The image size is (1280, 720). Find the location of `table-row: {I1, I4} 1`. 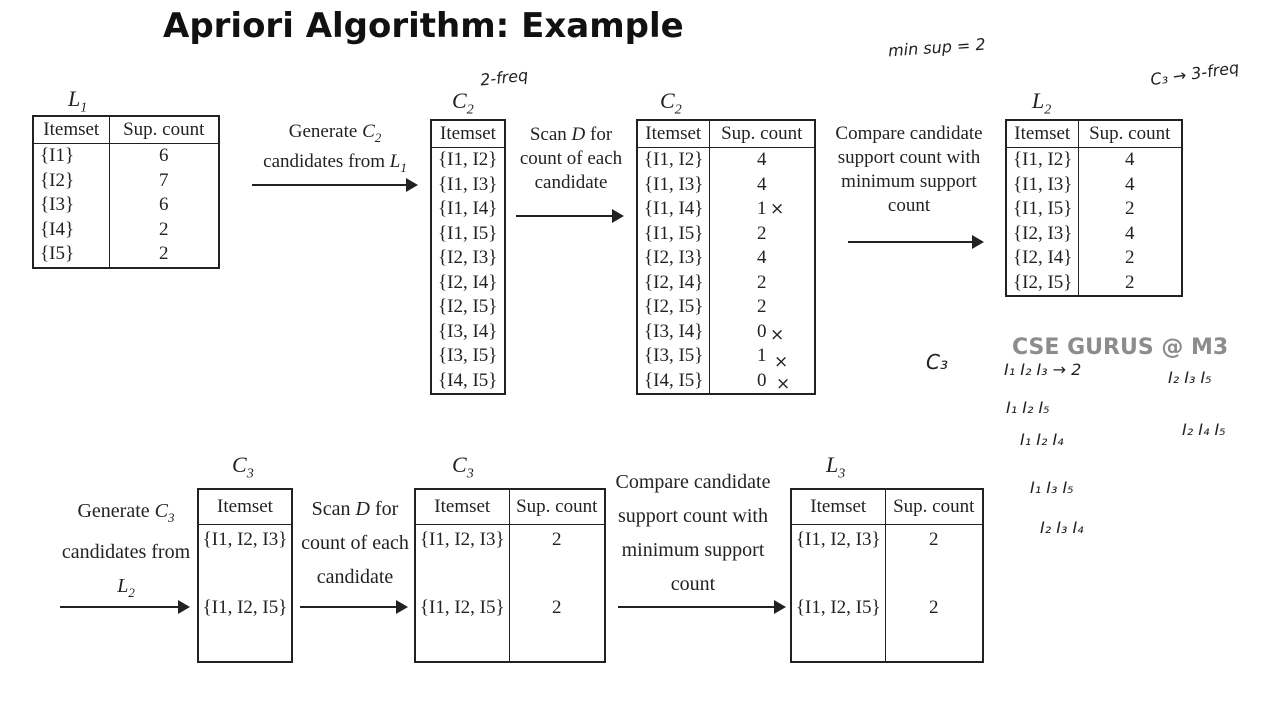

table-row: {I1, I4} 1 is located at coordinates (726, 209).